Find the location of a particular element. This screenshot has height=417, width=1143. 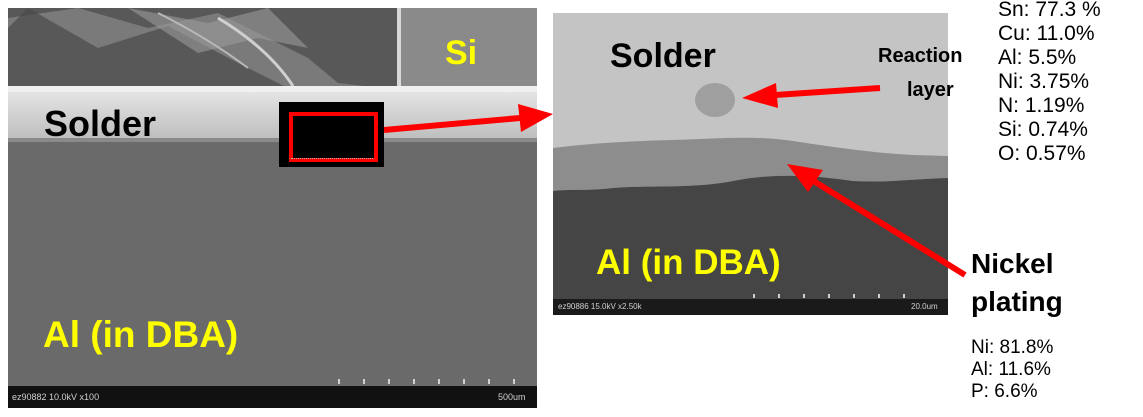

info-bar-left: ez90882 10.0kV x100 is located at coordinates (56, 397).